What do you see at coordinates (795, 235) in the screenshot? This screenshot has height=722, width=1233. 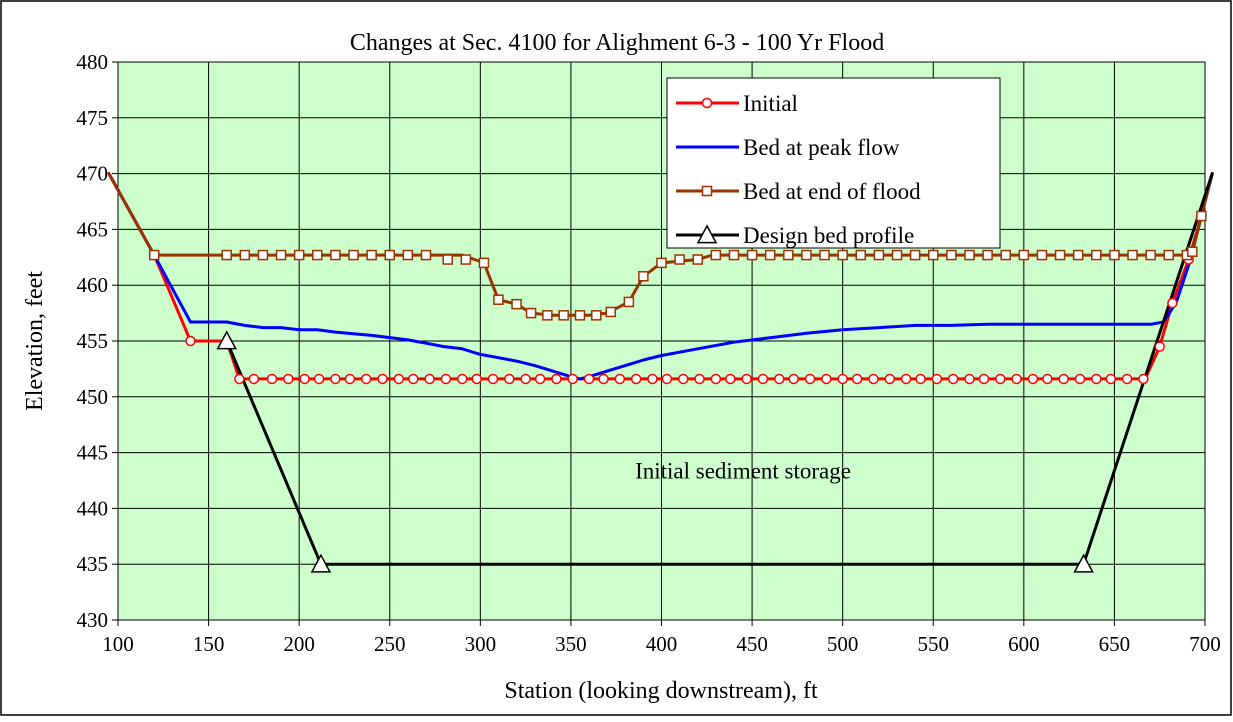 I see `legend-item-design-bed-profile: Design bed profile` at bounding box center [795, 235].